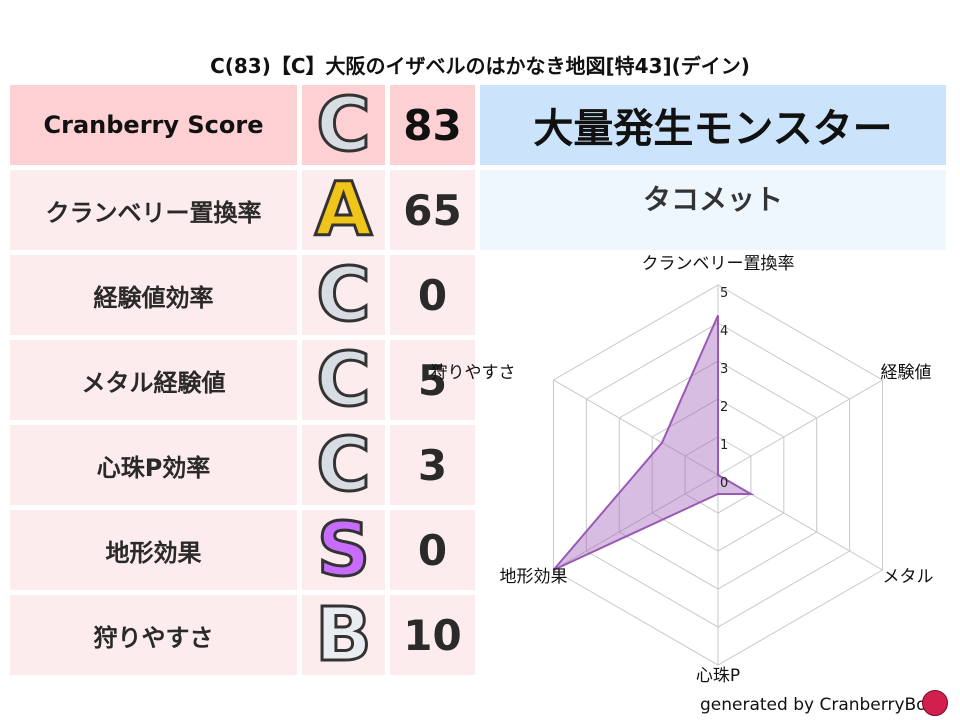 This screenshot has height=720, width=960. I want to click on axis-label: クランベリー置換率, so click(718, 264).